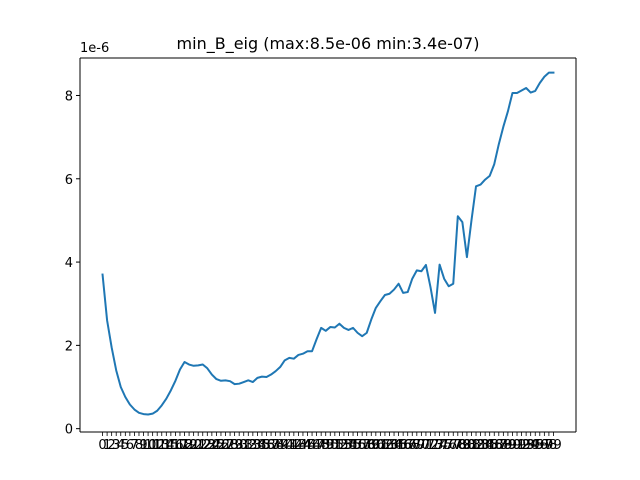  Describe the element at coordinates (312, 445) in the screenshot. I see `x-tick-label: 46` at that location.